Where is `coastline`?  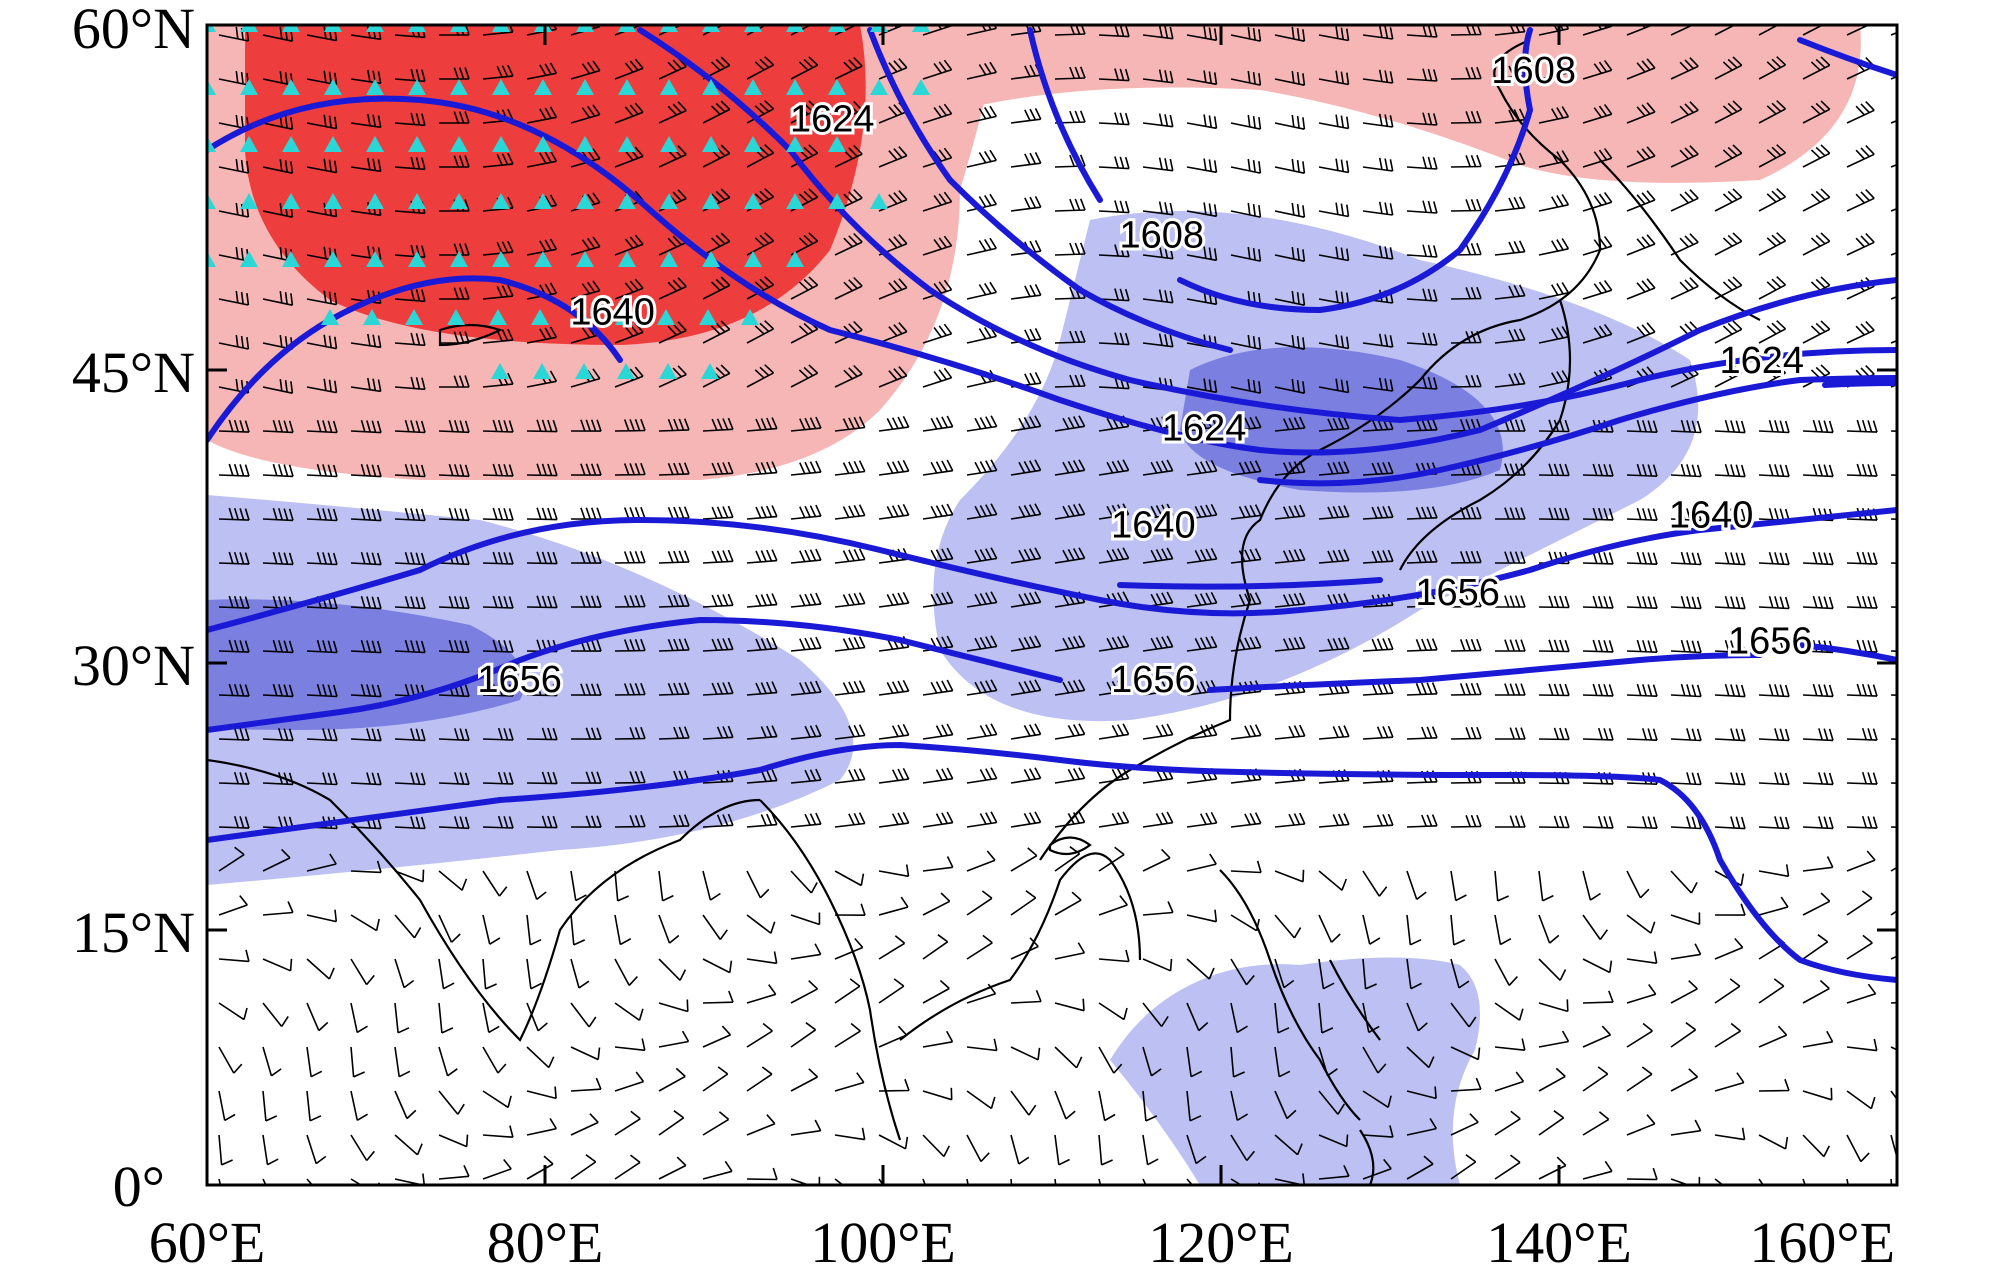
coastline is located at coordinates (1070, 846).